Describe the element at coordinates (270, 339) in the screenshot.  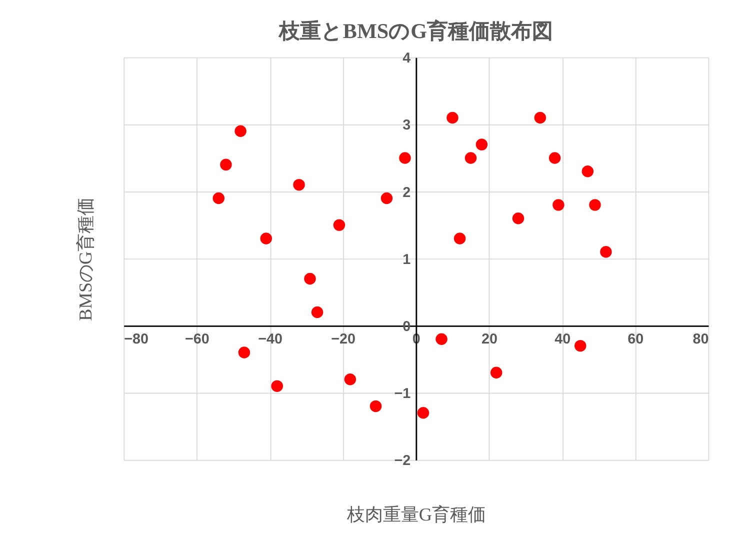
I see `x-tick-label: −40` at that location.